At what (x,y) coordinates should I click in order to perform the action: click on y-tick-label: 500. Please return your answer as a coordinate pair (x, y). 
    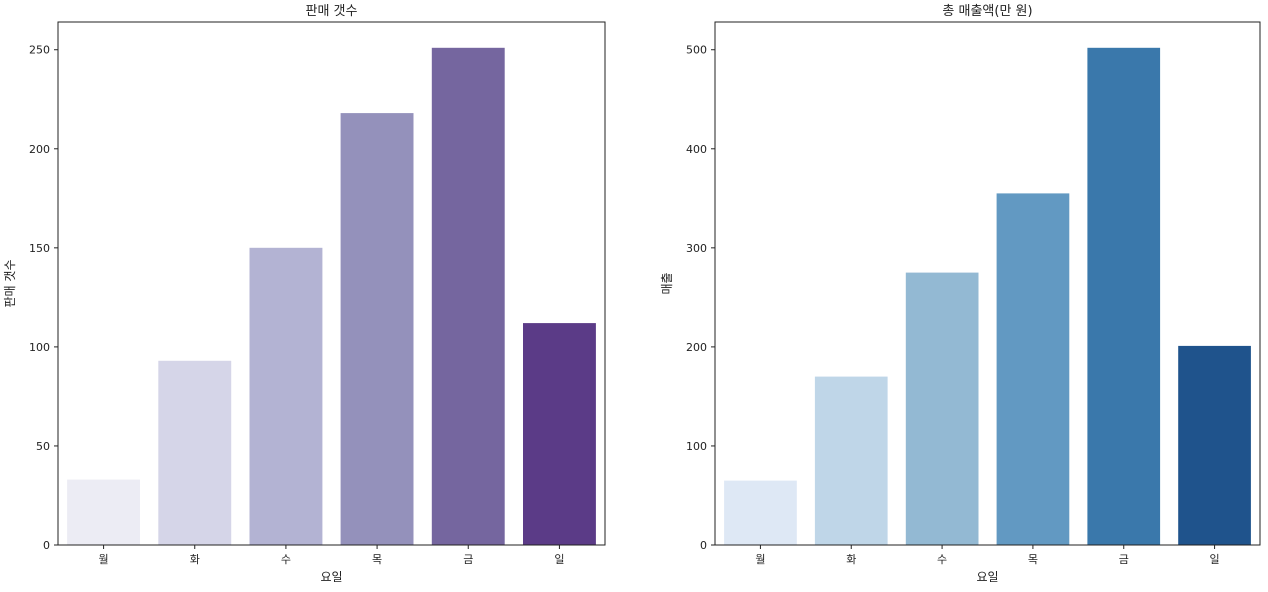
    Looking at the image, I should click on (696, 50).